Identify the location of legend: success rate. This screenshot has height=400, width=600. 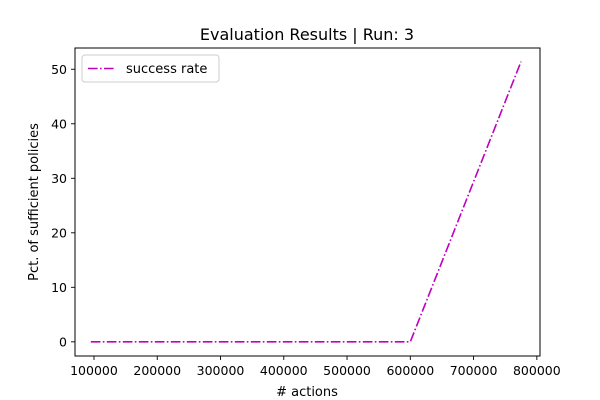
(150, 68).